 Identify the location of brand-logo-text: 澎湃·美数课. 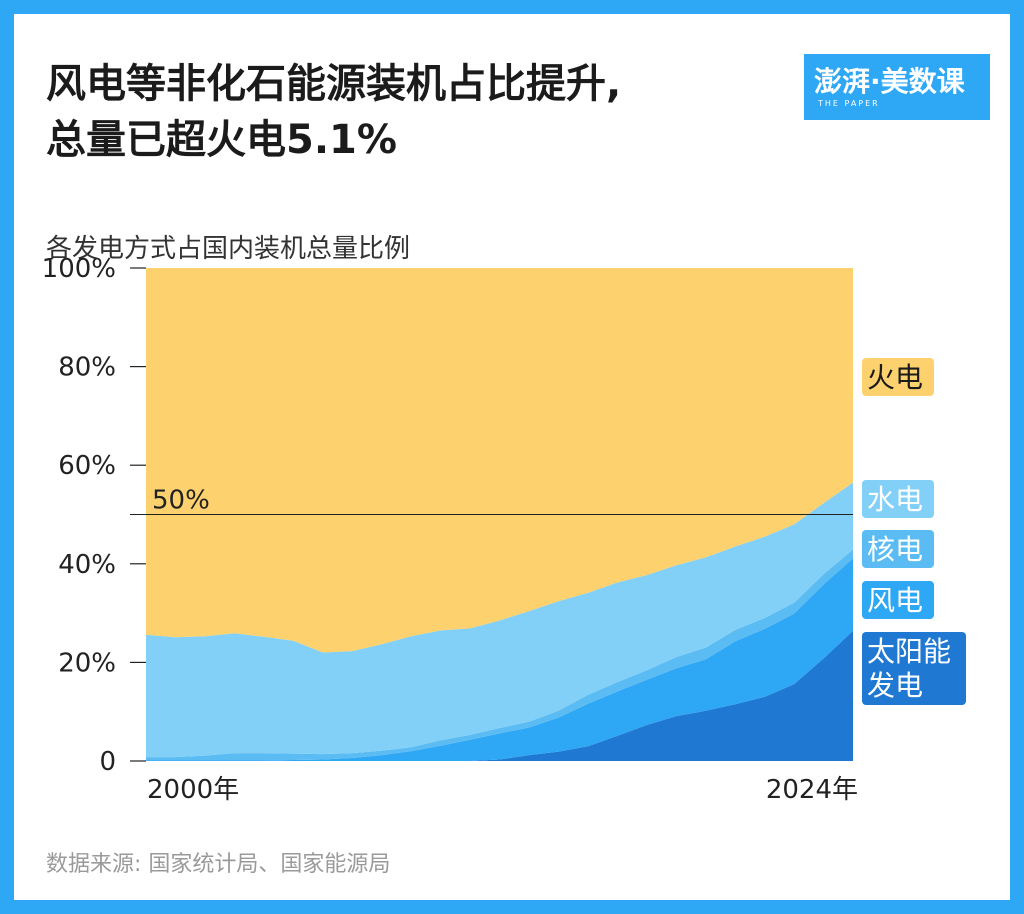
(889, 81).